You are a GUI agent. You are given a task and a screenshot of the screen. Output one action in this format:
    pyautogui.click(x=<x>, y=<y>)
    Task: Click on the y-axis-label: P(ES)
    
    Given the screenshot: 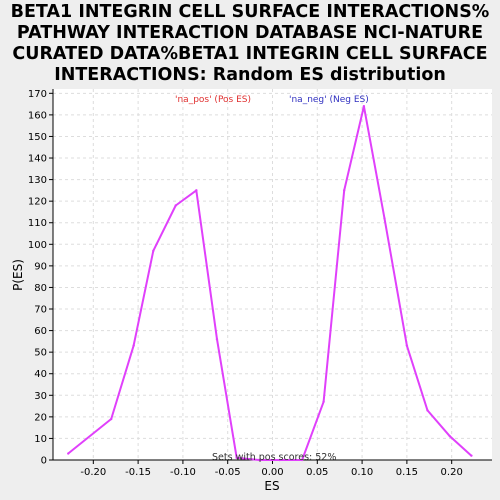 What is the action you would take?
    pyautogui.click(x=18, y=275)
    